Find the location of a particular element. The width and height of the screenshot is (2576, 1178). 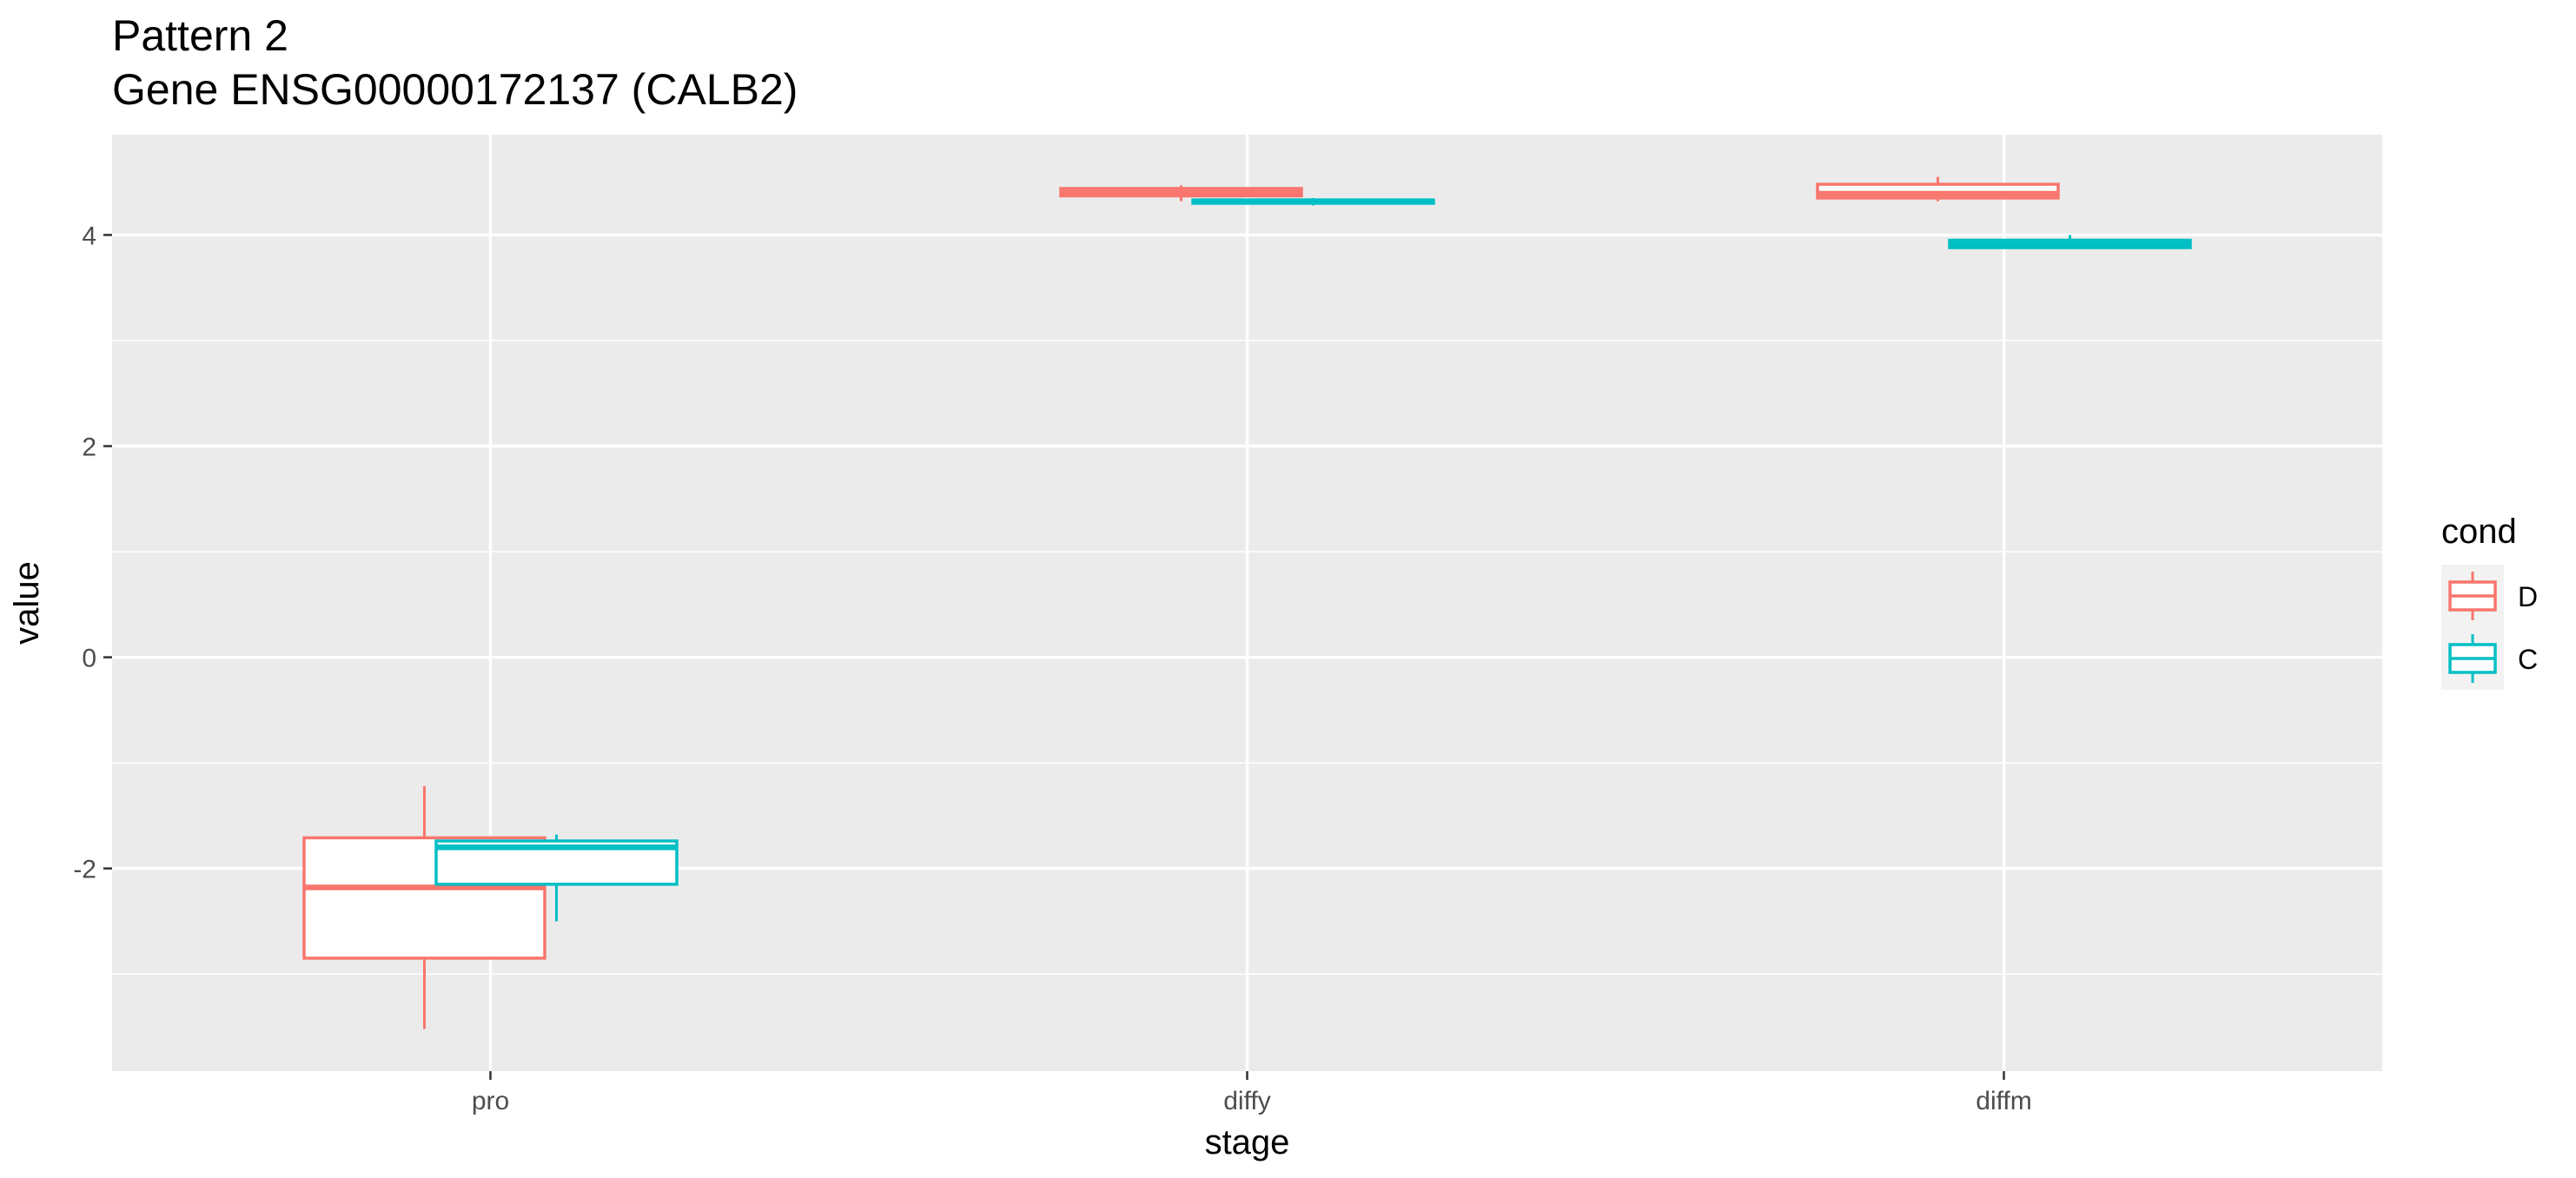

box-D-diffm is located at coordinates (1938, 189).